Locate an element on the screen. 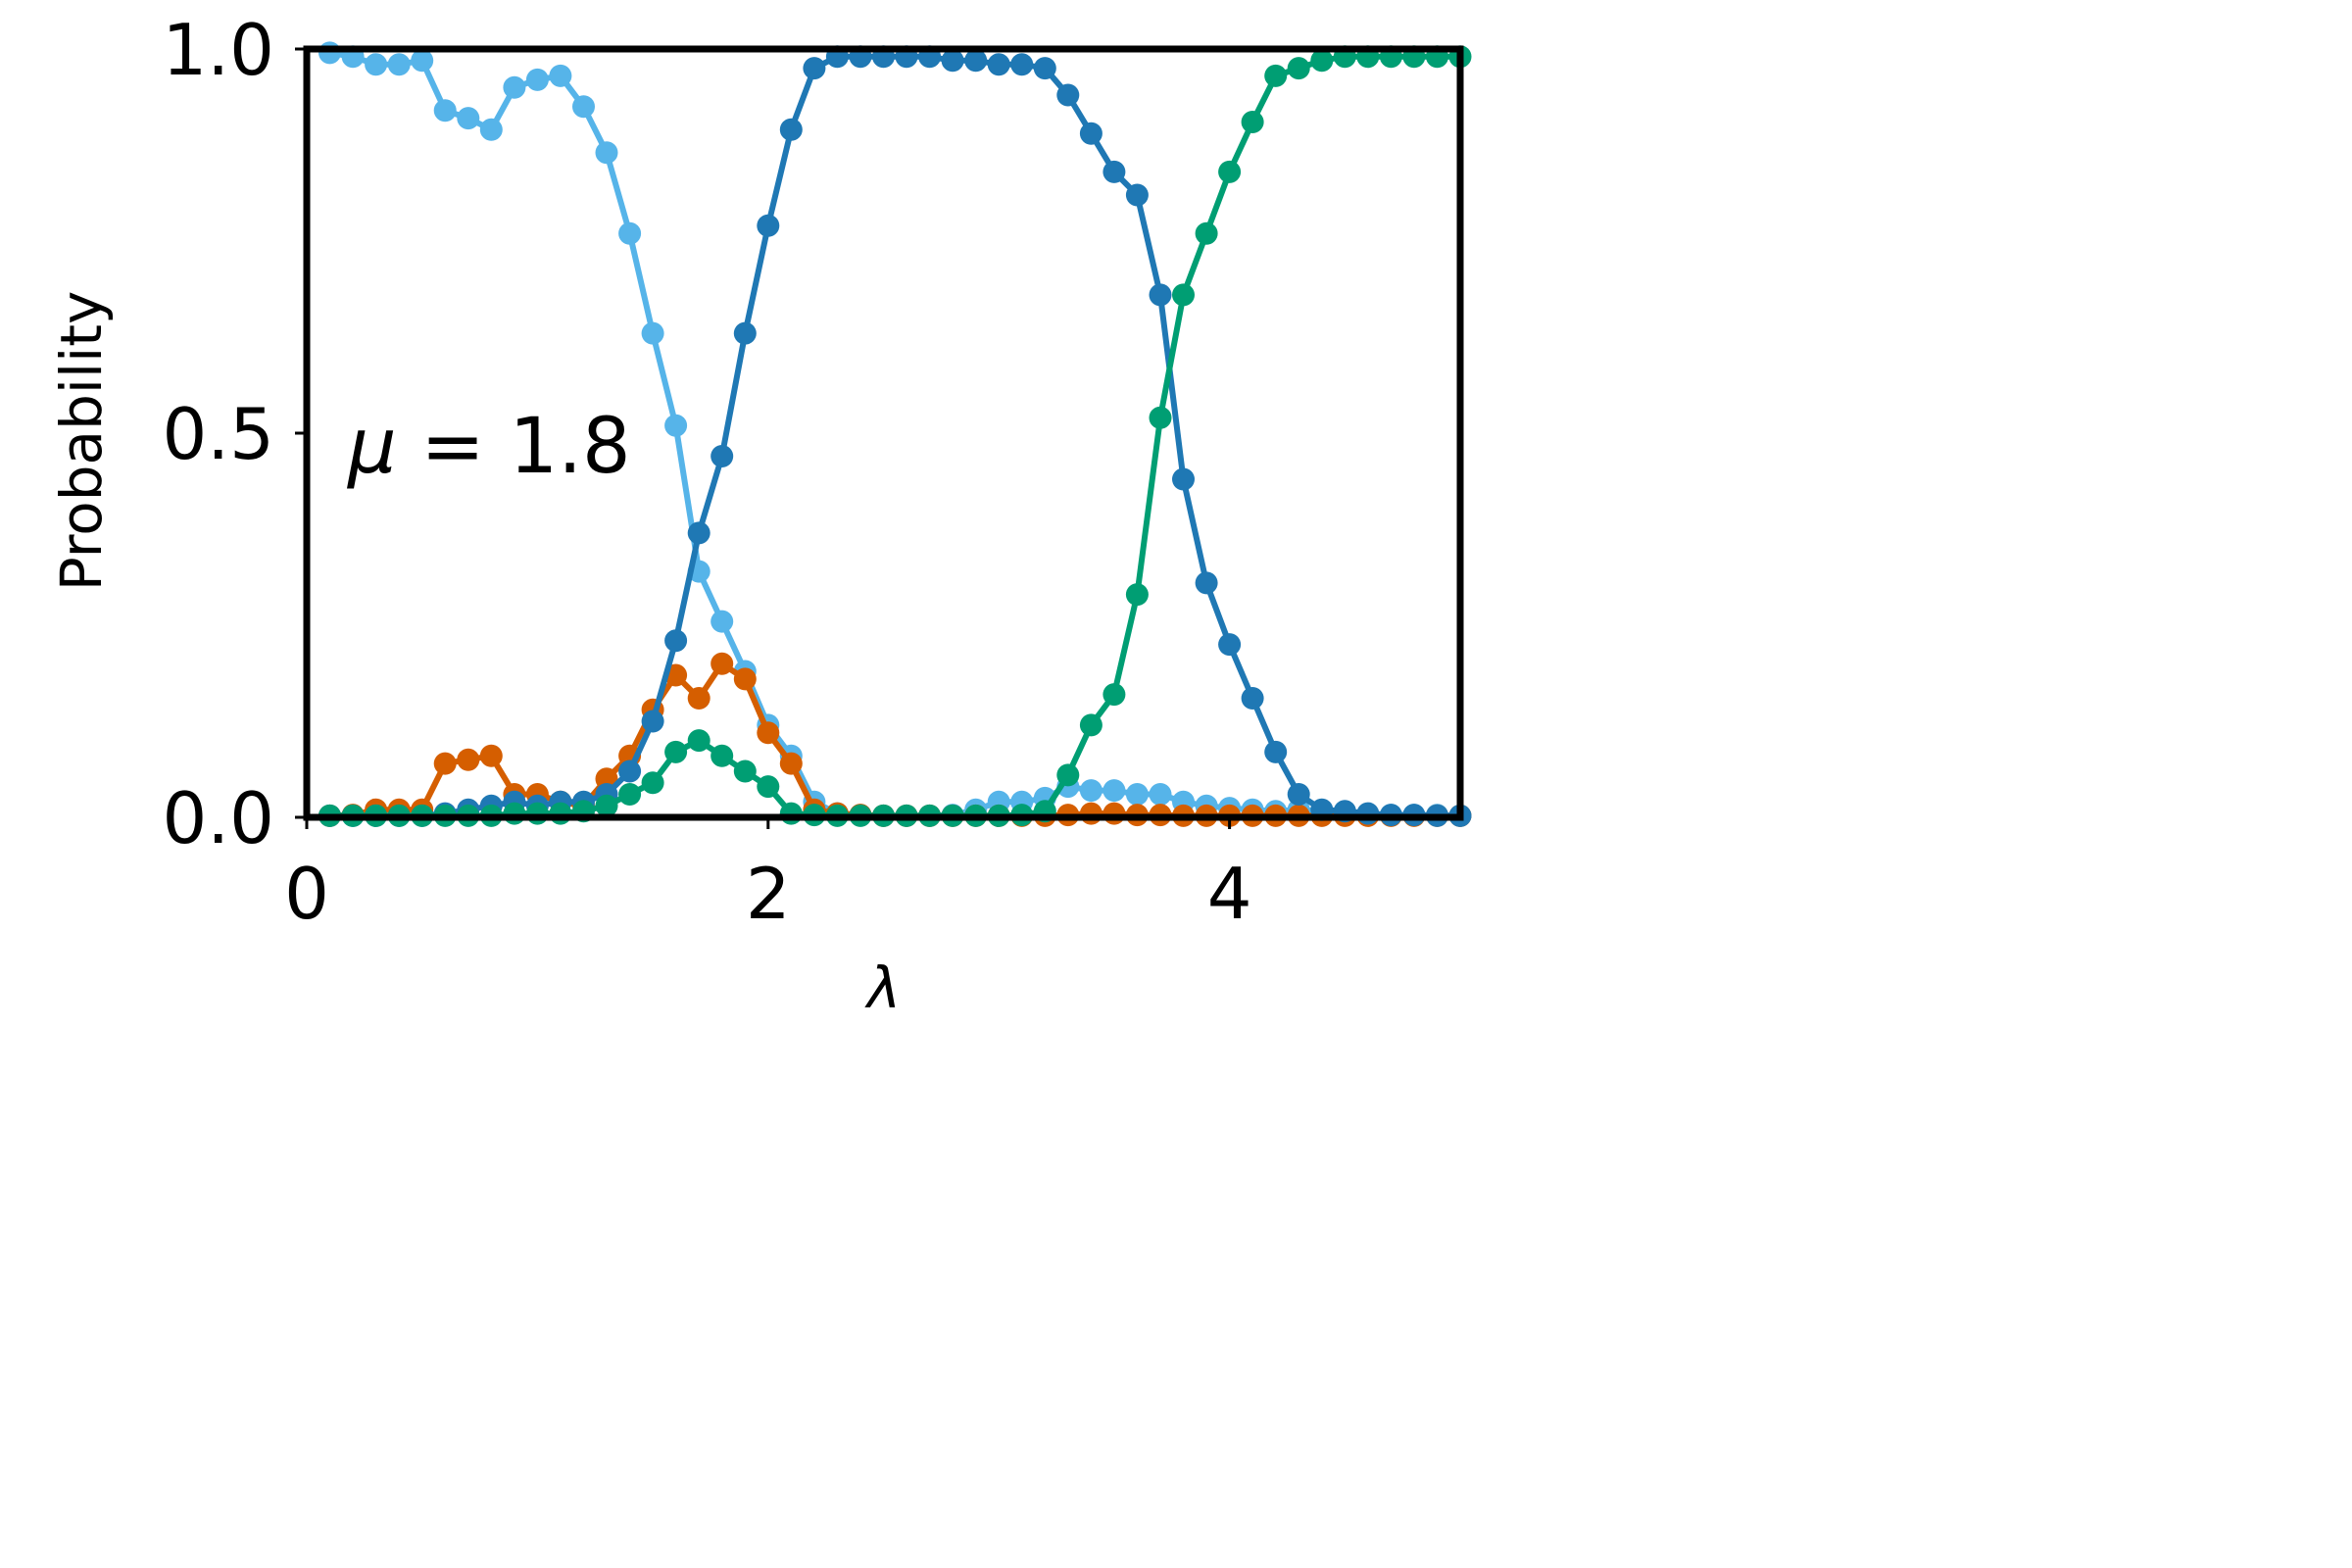 This screenshot has width=2352, height=1568. mu-symbol: μ is located at coordinates (371, 447).